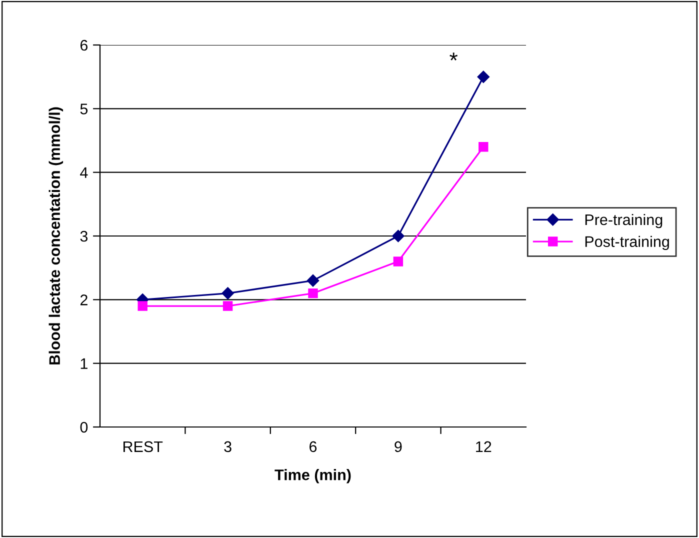 The image size is (699, 538). I want to click on y-tick-label: 4, so click(84, 172).